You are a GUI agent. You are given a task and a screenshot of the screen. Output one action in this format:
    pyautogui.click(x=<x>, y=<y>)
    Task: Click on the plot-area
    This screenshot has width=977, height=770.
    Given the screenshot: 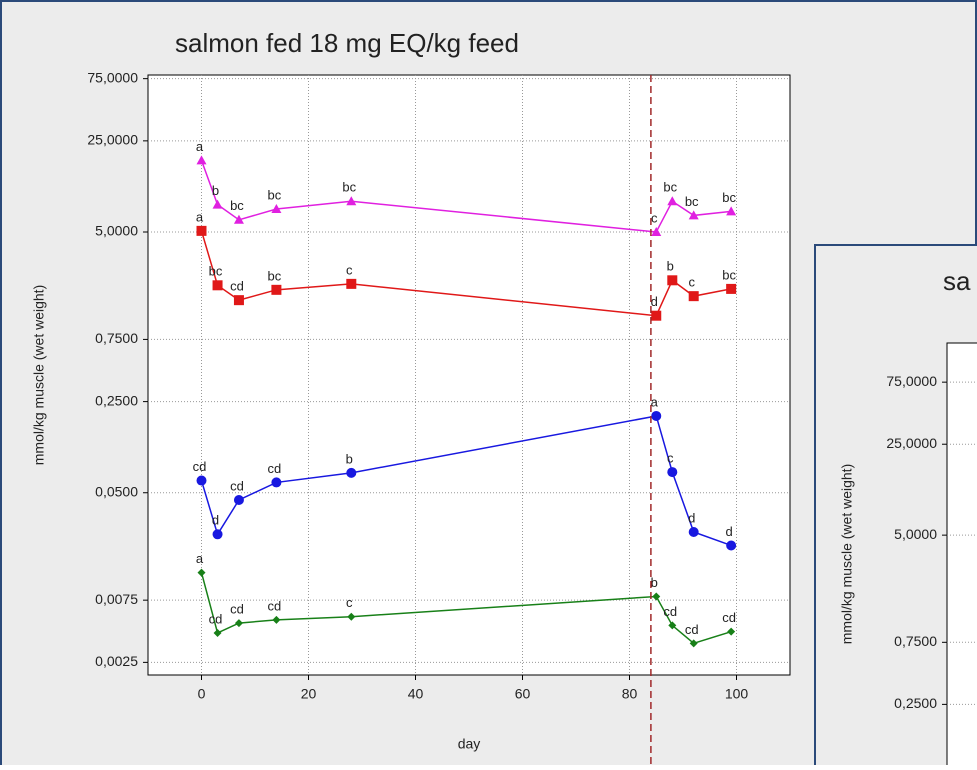 What is the action you would take?
    pyautogui.click(x=961, y=556)
    